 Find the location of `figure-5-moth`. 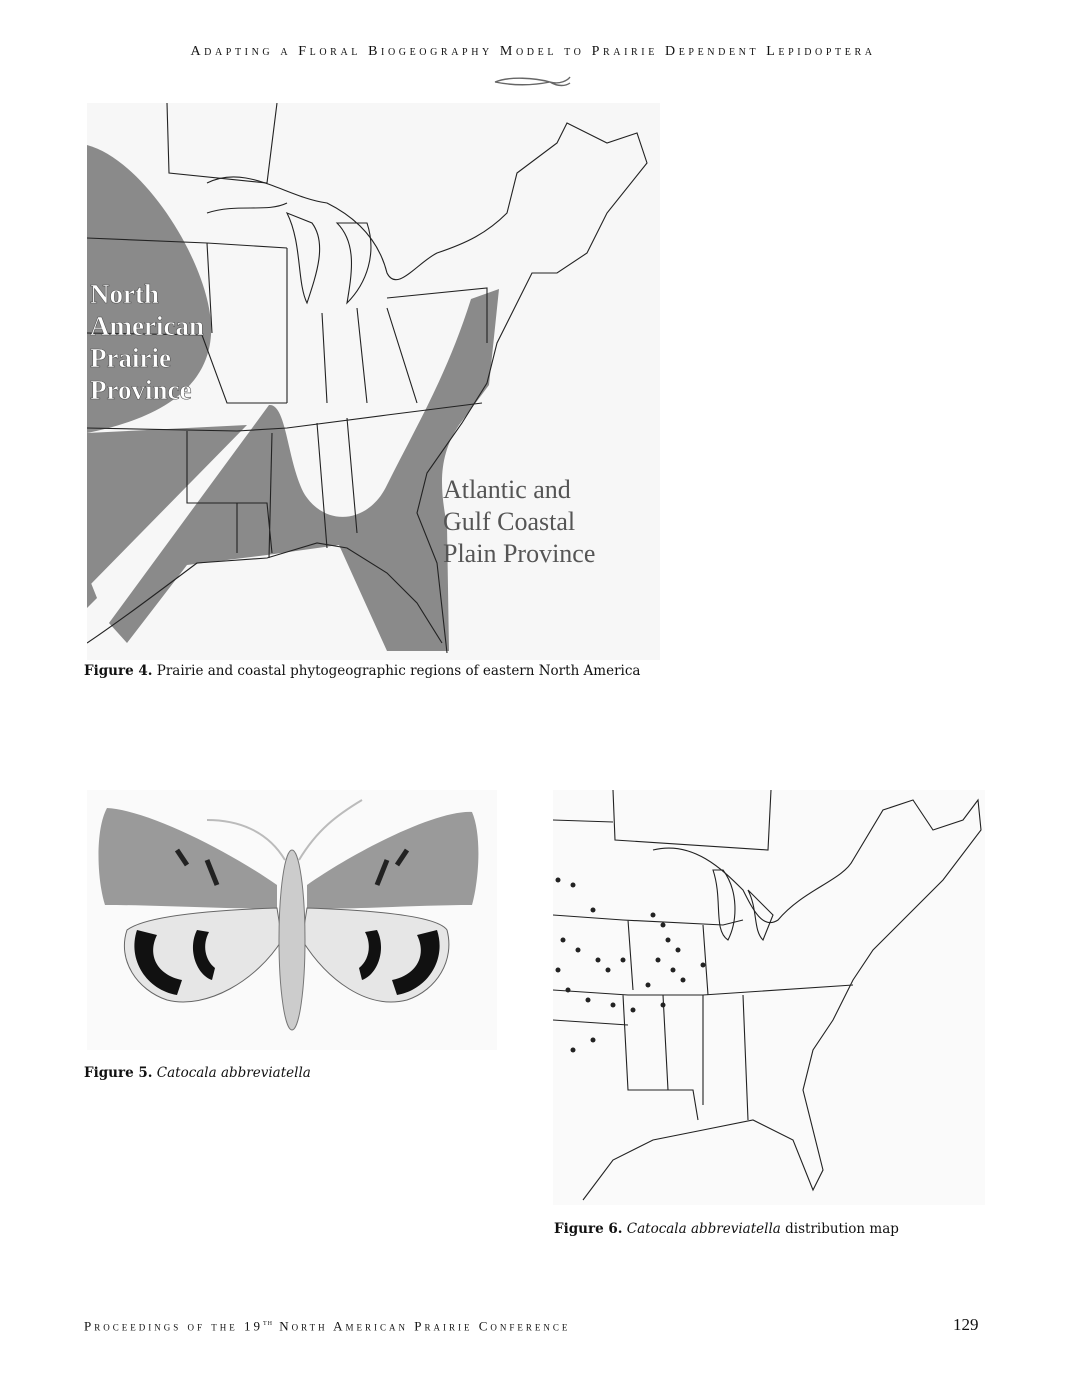

figure-5-moth is located at coordinates (292, 920).